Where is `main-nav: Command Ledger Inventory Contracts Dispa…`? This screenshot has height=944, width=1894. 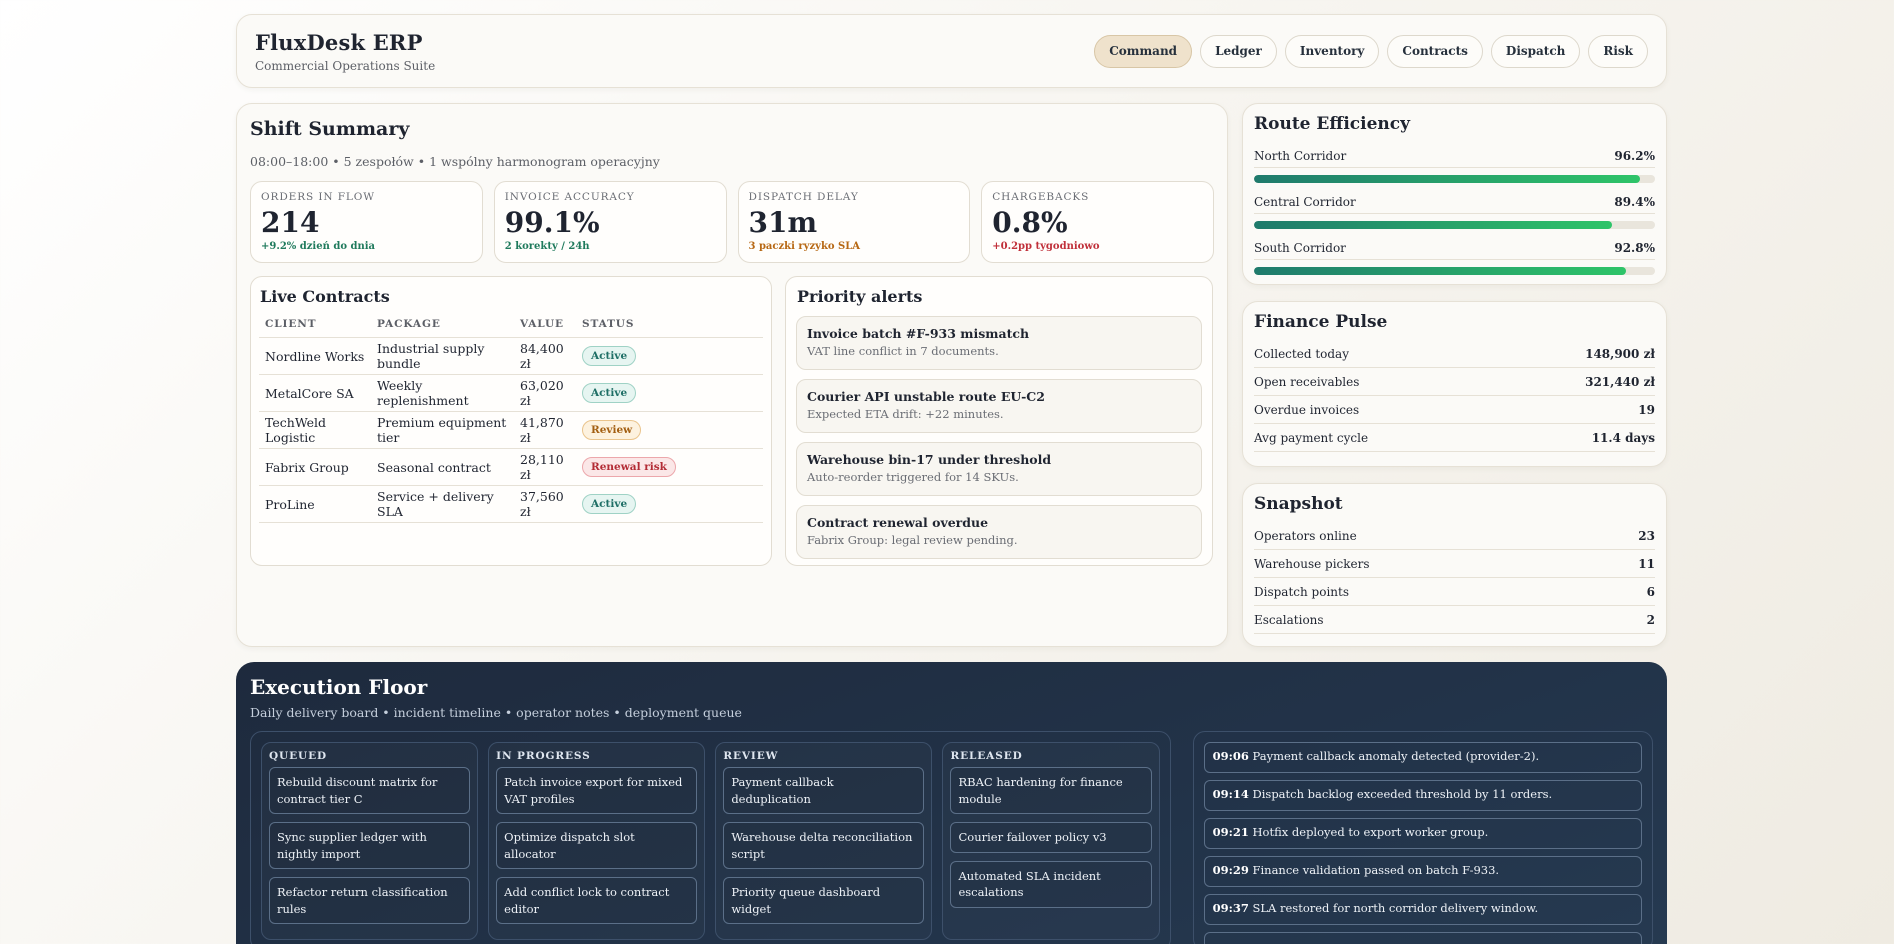
main-nav: Command Ledger Inventory Contracts Dispa… is located at coordinates (1371, 51).